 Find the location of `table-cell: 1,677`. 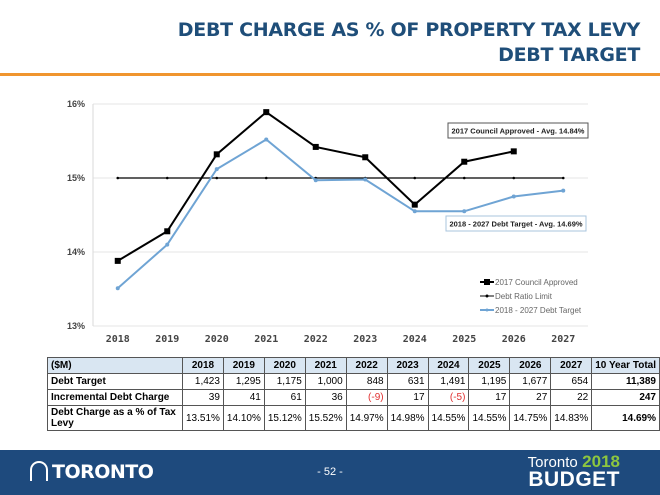

table-cell: 1,677 is located at coordinates (530, 381).